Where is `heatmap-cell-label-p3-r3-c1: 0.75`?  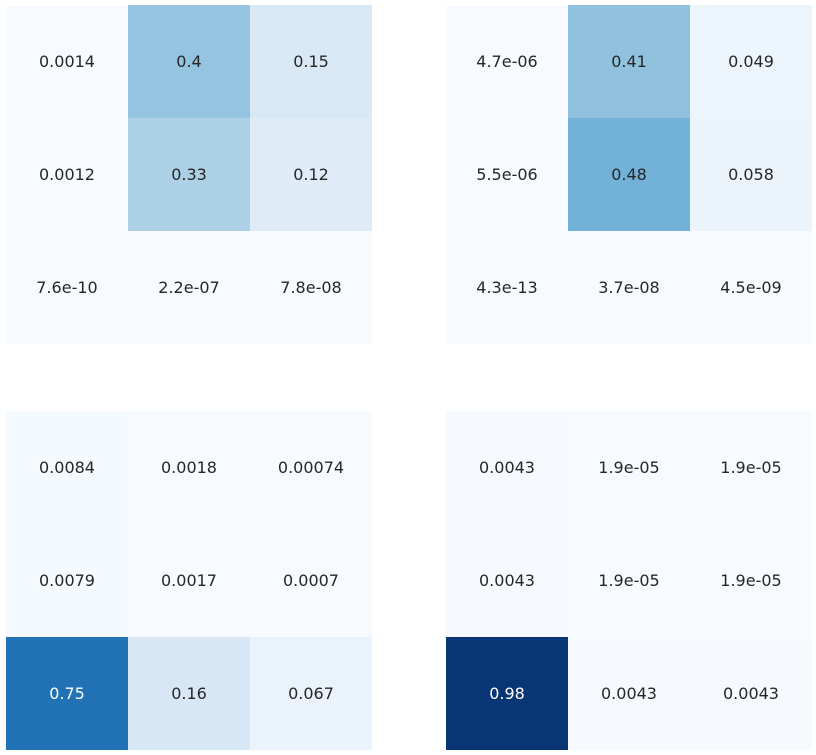 heatmap-cell-label-p3-r3-c1: 0.75 is located at coordinates (67, 693).